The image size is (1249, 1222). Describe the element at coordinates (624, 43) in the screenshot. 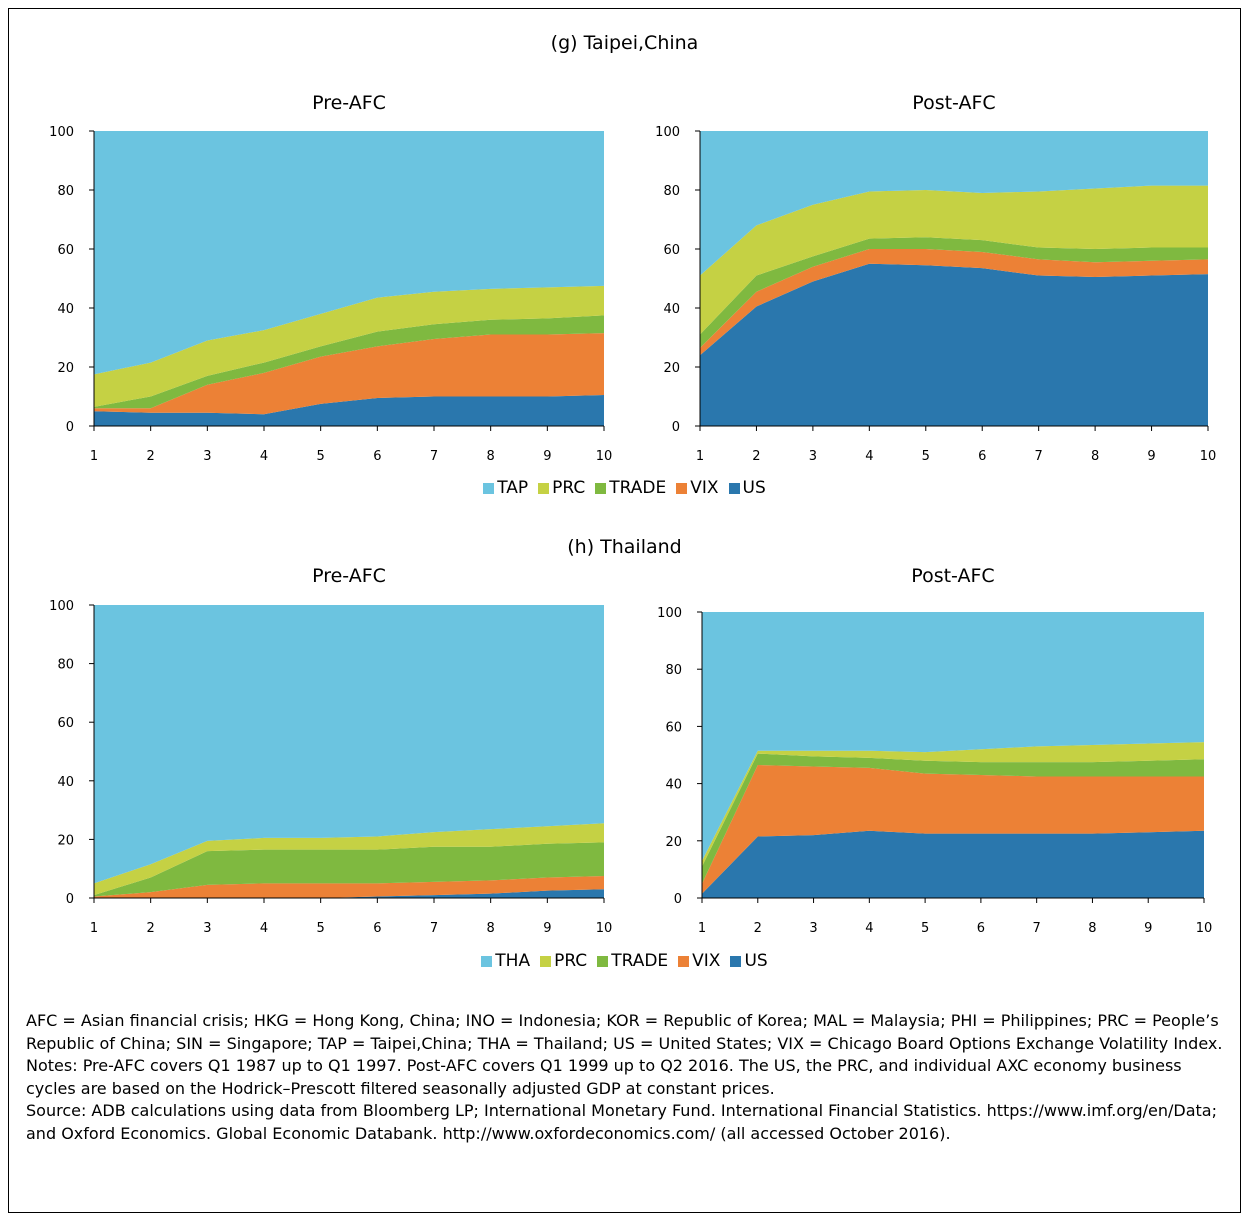

I see `panel-title-taipei: (g) Taipei,China` at that location.